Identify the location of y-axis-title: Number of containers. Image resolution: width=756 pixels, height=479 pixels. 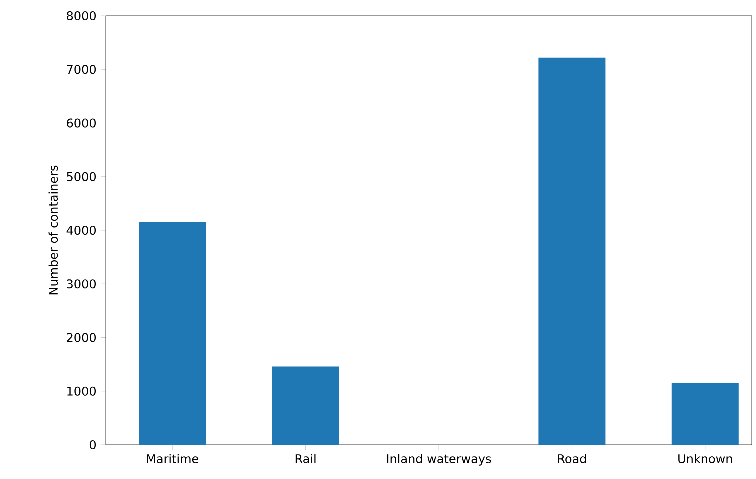
(53, 230).